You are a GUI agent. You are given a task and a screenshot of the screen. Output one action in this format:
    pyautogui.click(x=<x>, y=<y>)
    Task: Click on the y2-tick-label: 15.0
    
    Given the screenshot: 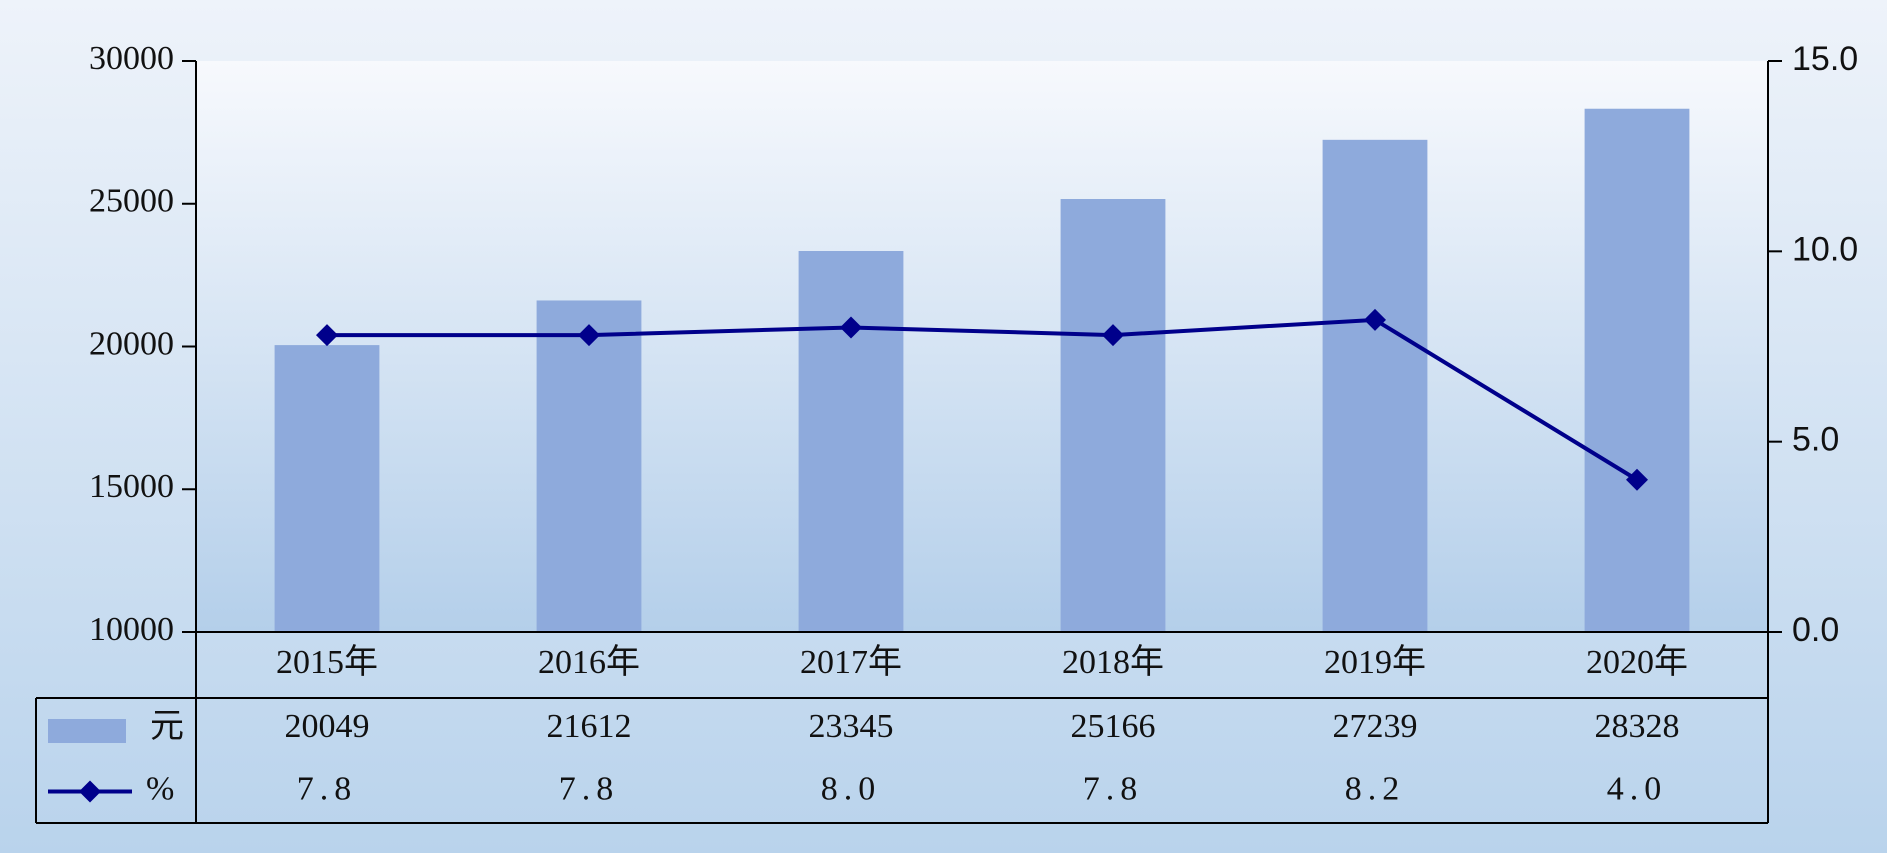 What is the action you would take?
    pyautogui.click(x=1825, y=59)
    